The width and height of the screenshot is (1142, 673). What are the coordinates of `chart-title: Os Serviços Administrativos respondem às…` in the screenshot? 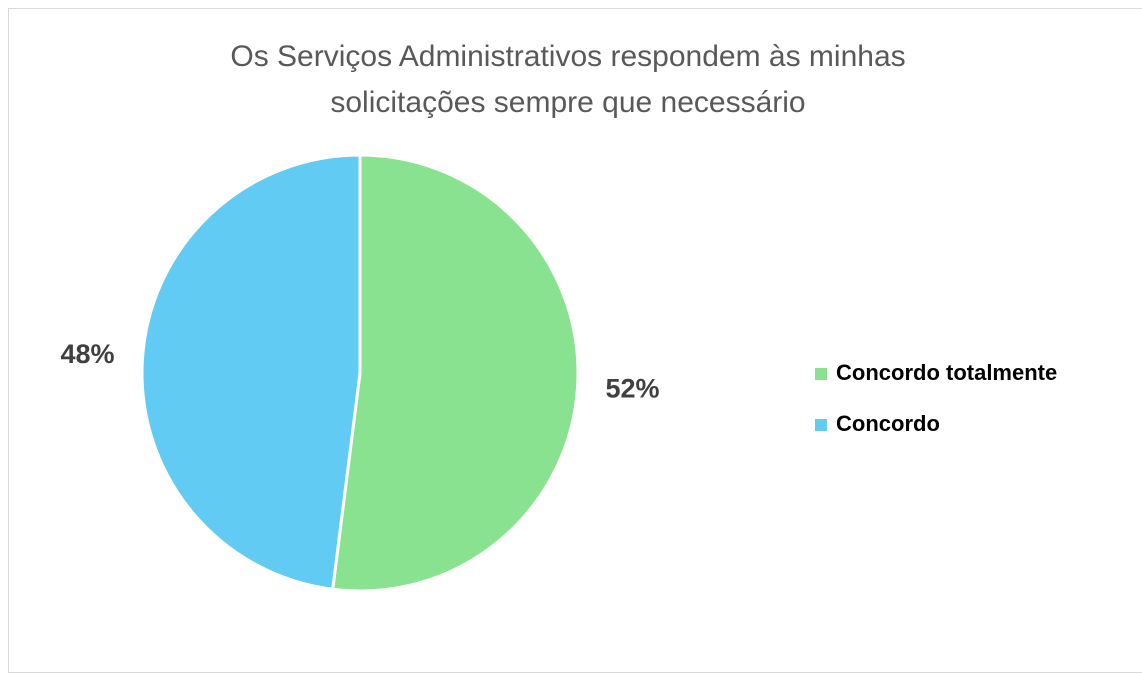 It's located at (568, 79).